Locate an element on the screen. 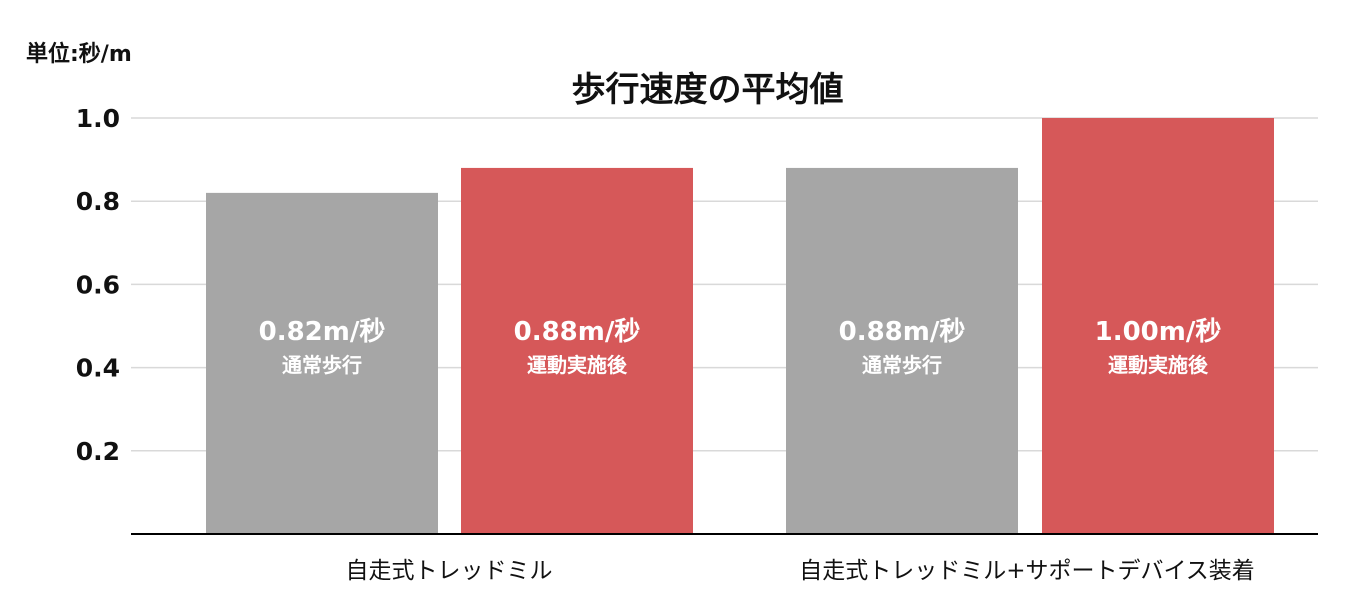 The image size is (1362, 596). unit-label: 単位:秒/m is located at coordinates (79, 54).